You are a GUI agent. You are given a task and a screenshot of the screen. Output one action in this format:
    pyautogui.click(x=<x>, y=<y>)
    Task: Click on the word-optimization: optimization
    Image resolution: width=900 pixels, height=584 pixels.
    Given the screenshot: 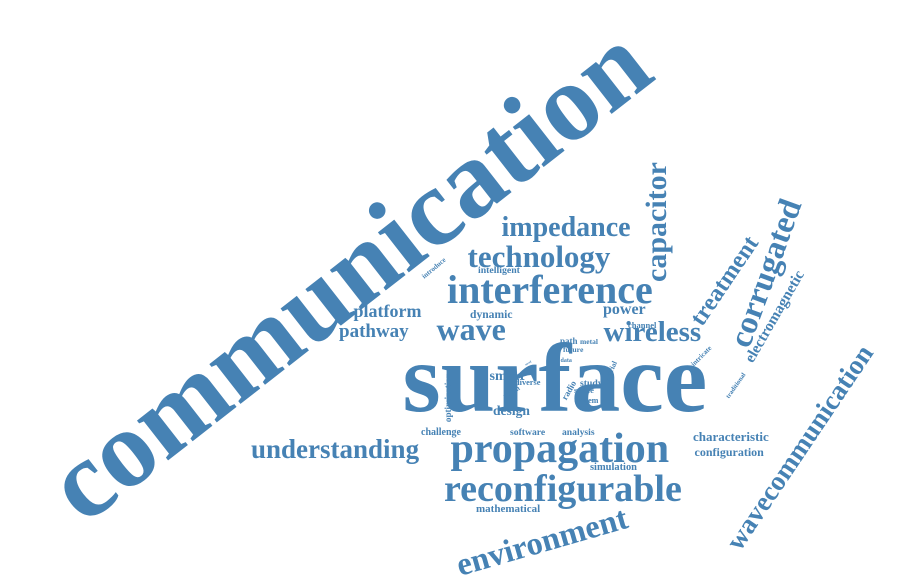 What is the action you would take?
    pyautogui.click(x=447, y=398)
    